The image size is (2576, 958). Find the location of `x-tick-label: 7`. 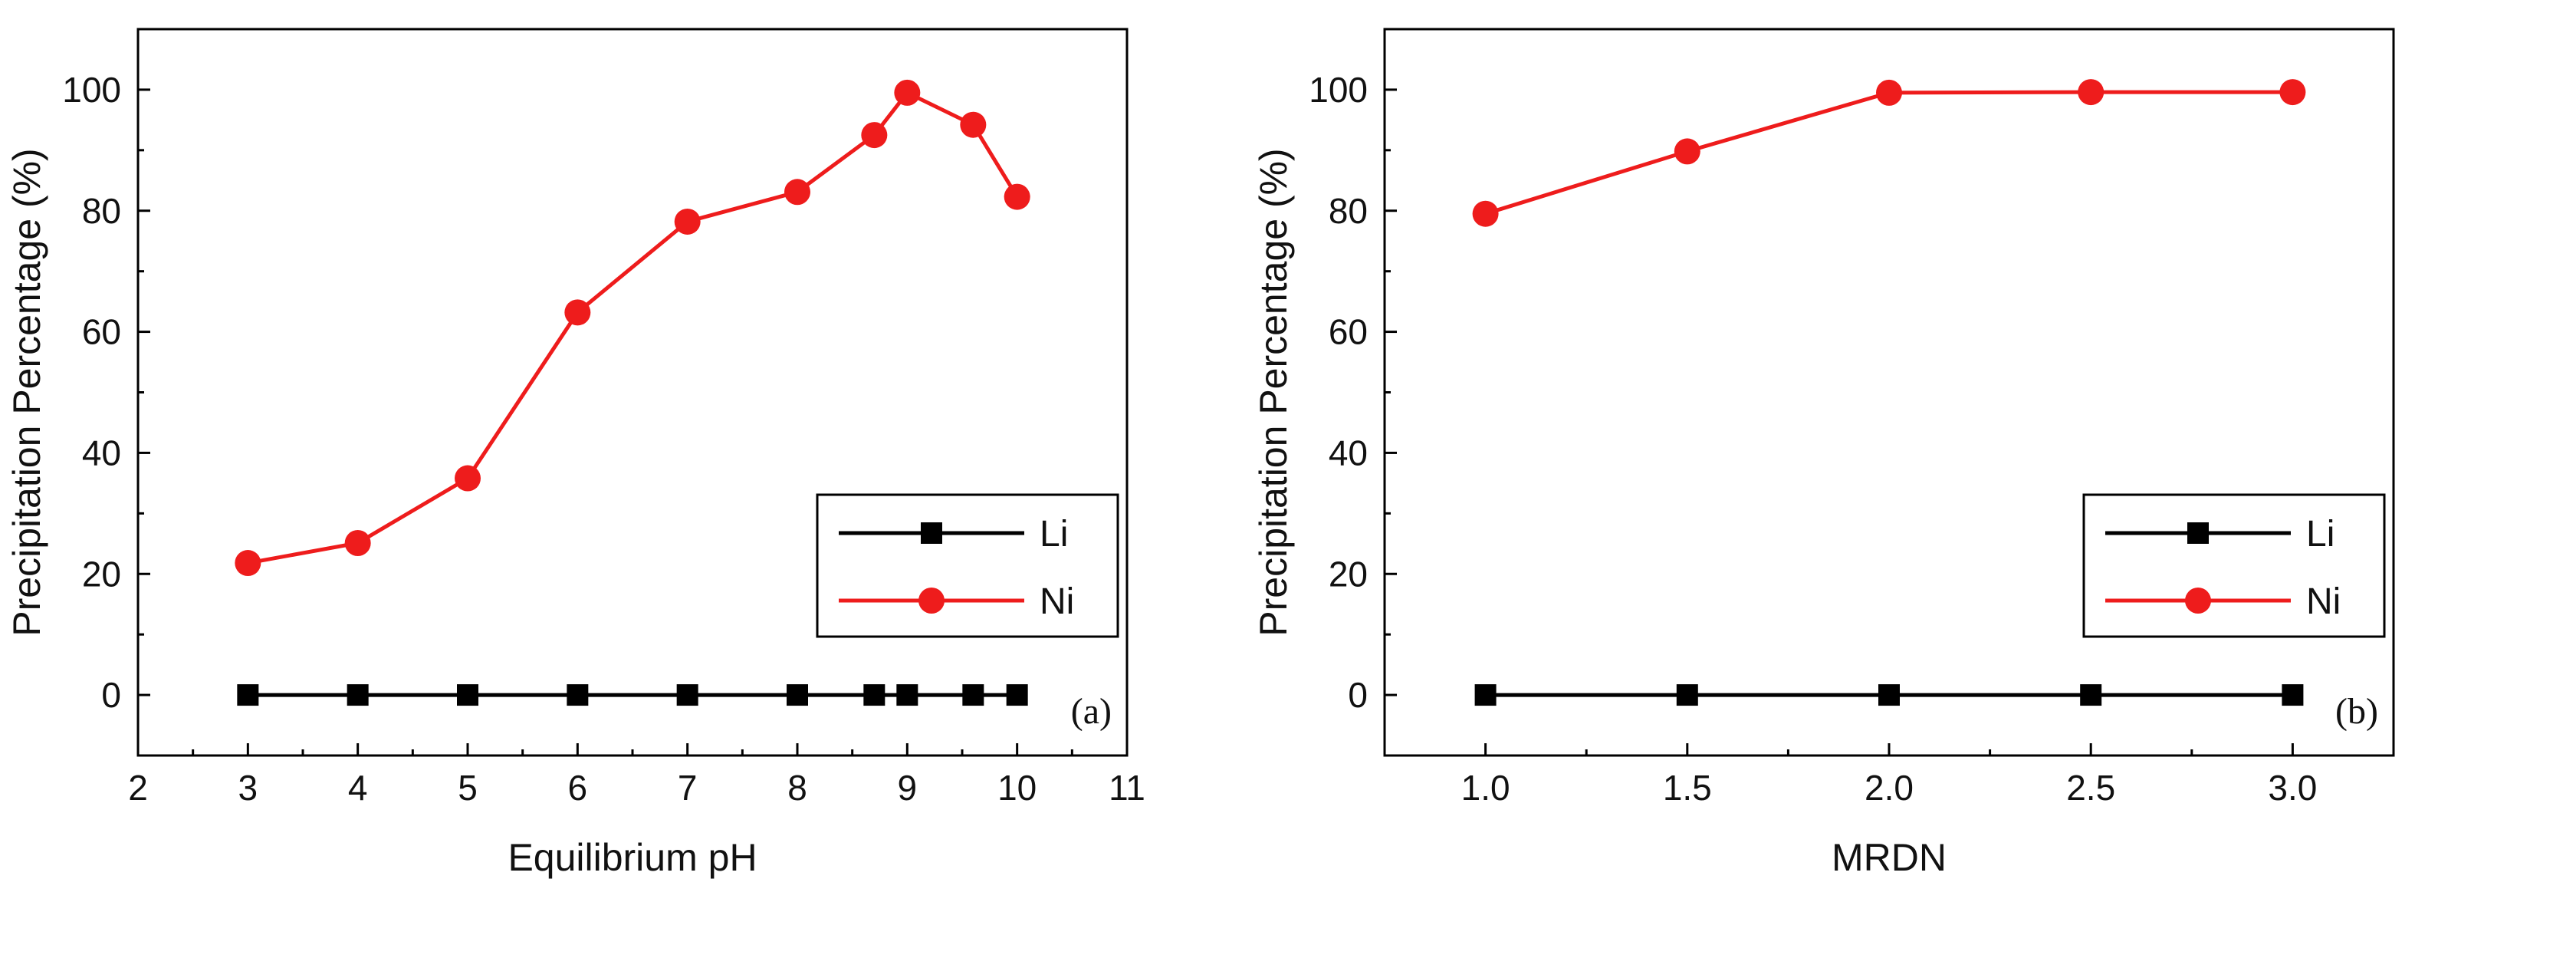

x-tick-label: 7 is located at coordinates (688, 788).